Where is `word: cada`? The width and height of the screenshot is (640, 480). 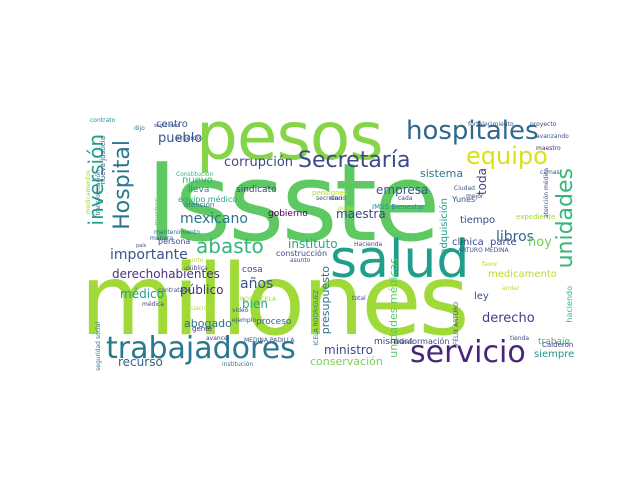
word: cada is located at coordinates (405, 198).